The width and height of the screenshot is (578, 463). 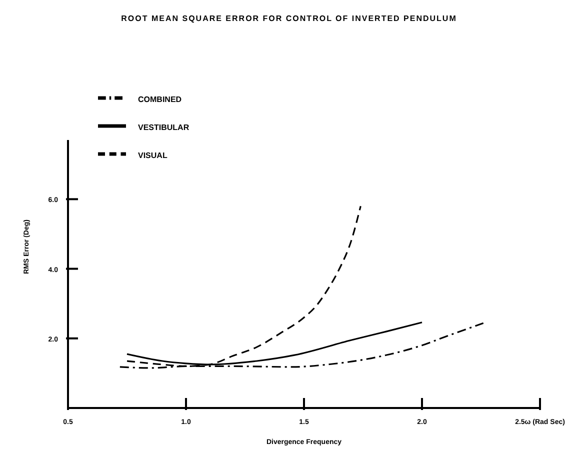 What do you see at coordinates (164, 127) in the screenshot?
I see `legend-label: VESTIBULAR` at bounding box center [164, 127].